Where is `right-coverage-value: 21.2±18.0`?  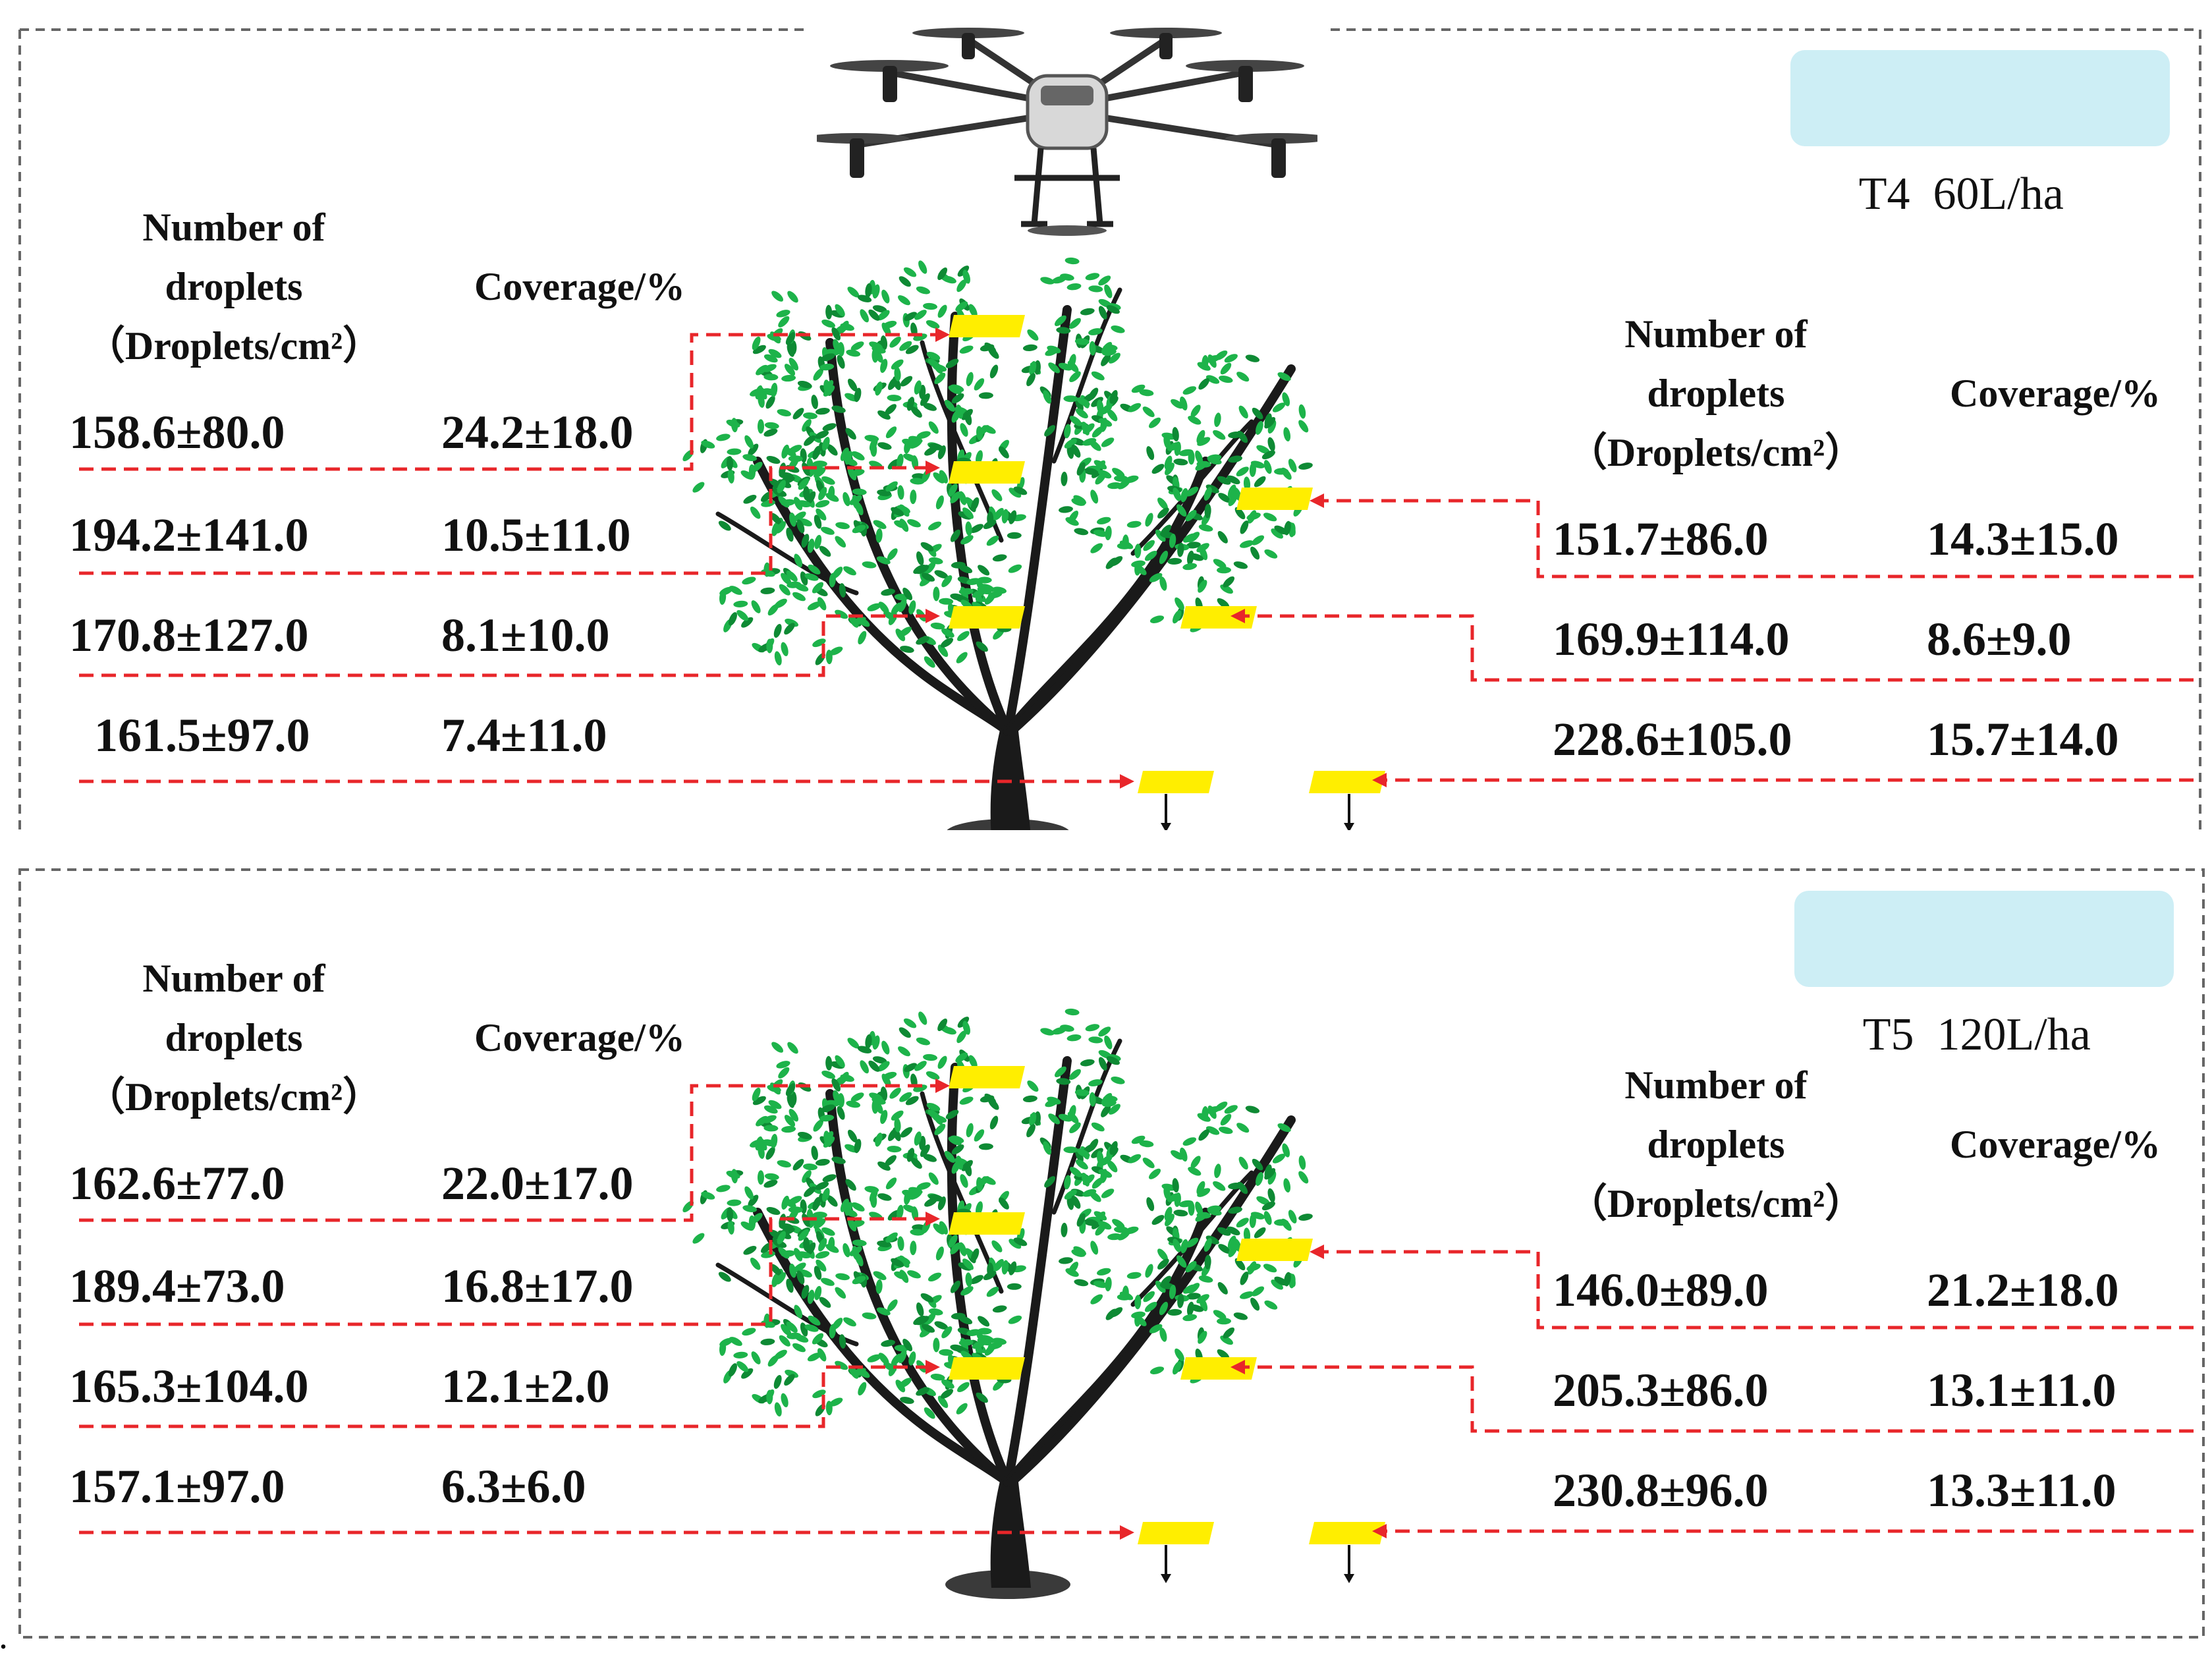 right-coverage-value: 21.2±18.0 is located at coordinates (2023, 1290).